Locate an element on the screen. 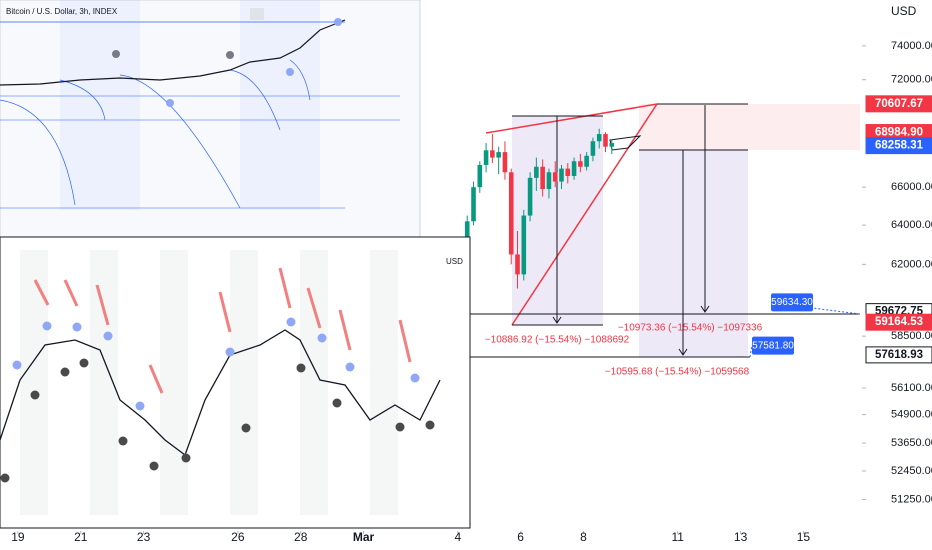 The height and width of the screenshot is (550, 932). x-tick-label: Mar is located at coordinates (364, 537).